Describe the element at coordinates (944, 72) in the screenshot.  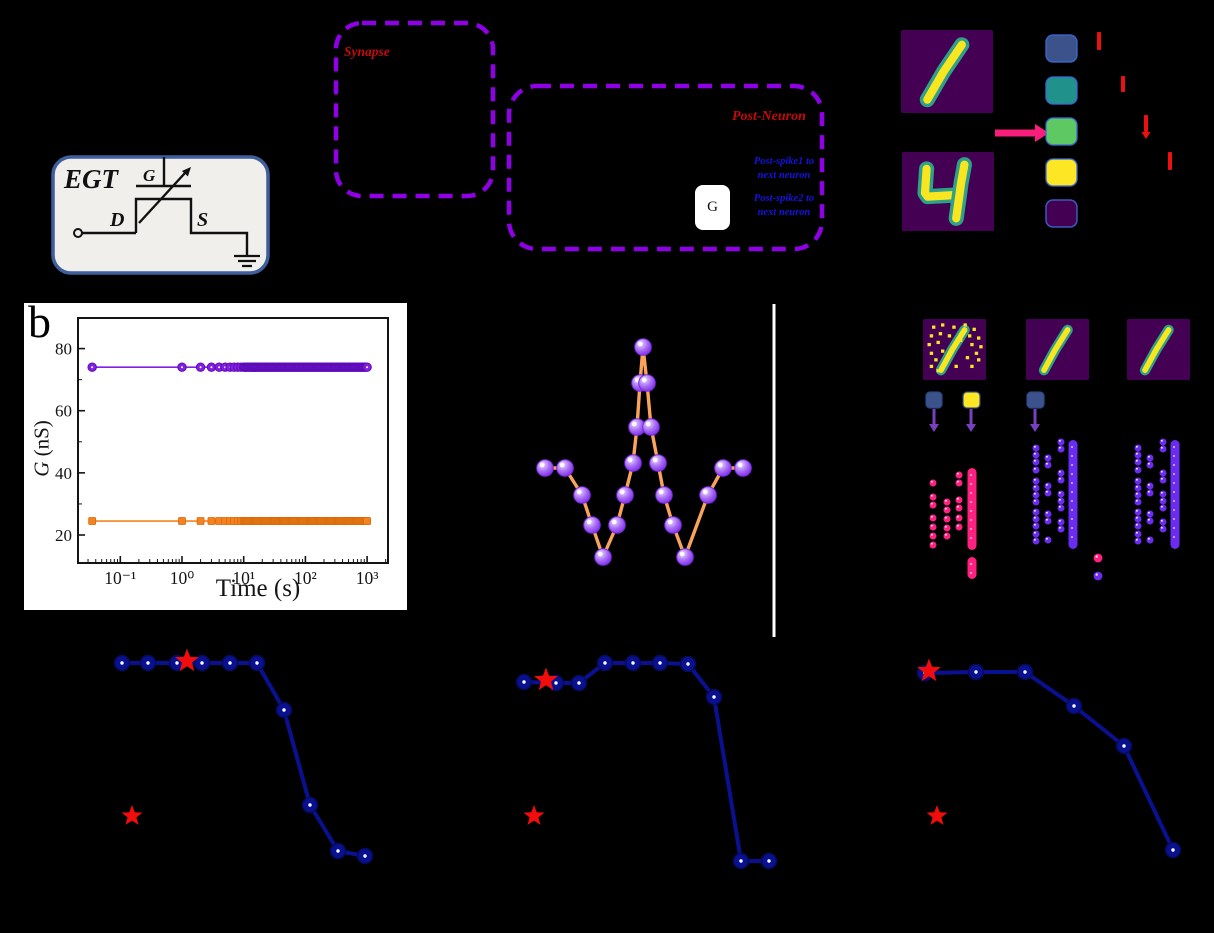
I see `digit-stroke-core` at that location.